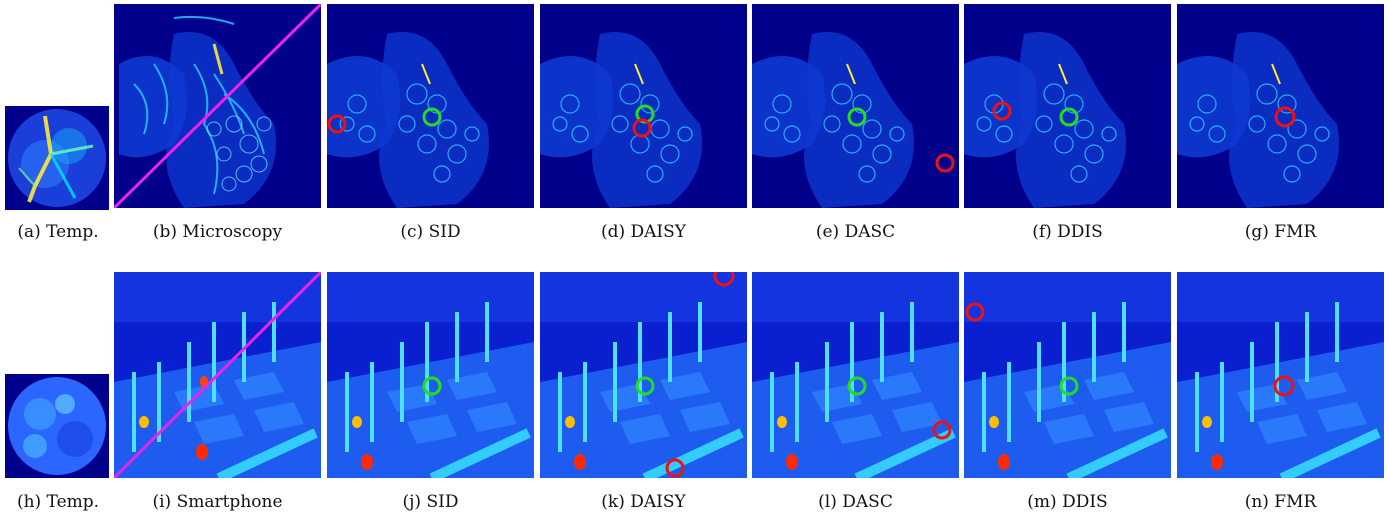 Image resolution: width=1390 pixels, height=528 pixels. I want to click on caption-k: (k) DAISY, so click(643, 502).